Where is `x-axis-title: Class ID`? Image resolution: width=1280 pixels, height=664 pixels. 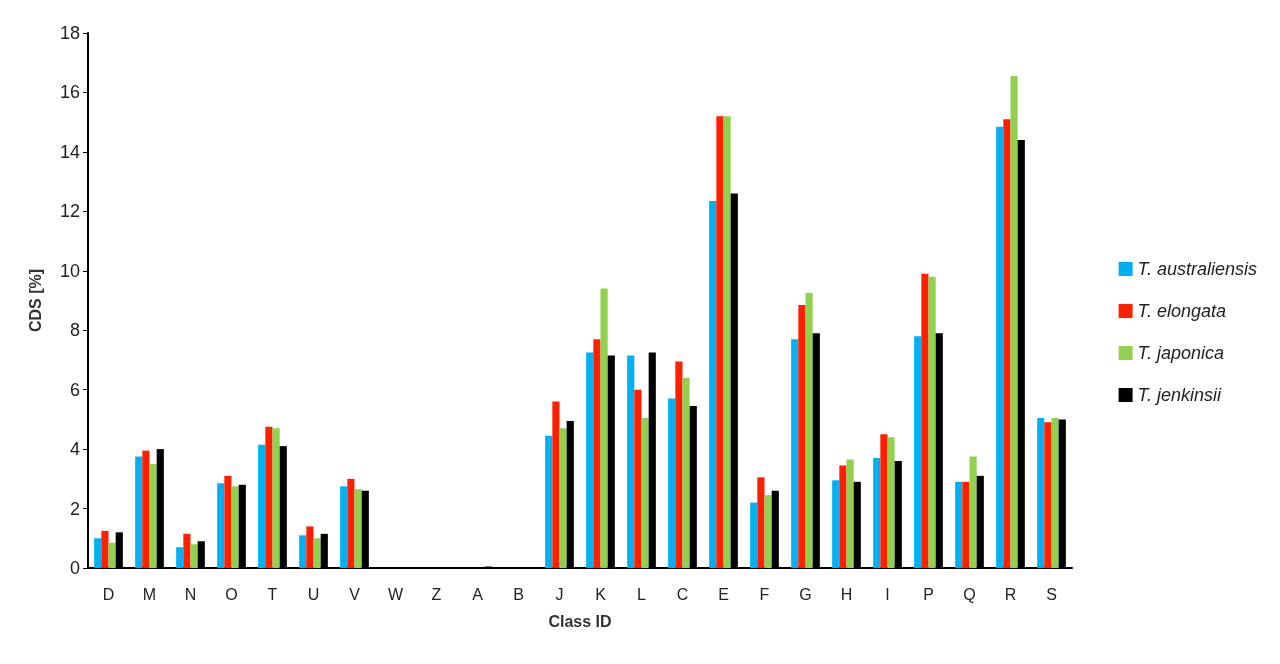
x-axis-title: Class ID is located at coordinates (580, 621).